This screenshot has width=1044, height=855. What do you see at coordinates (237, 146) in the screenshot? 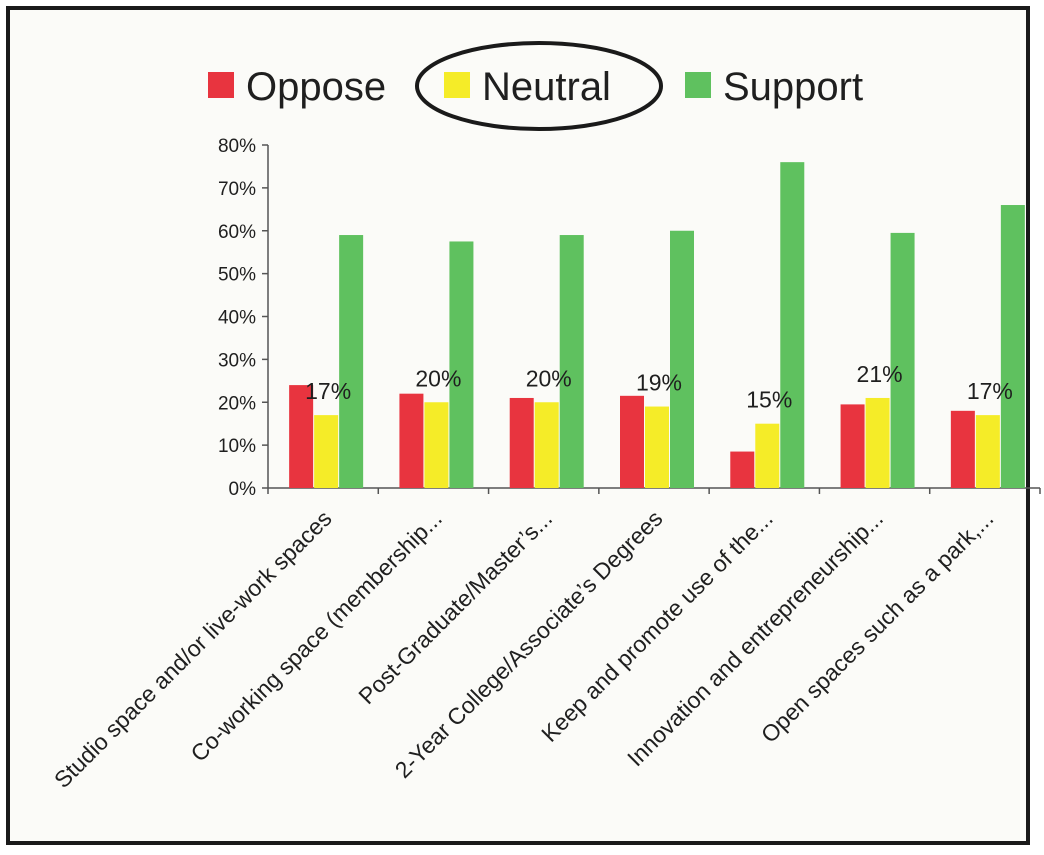
I see `y-tick-label: 80%` at bounding box center [237, 146].